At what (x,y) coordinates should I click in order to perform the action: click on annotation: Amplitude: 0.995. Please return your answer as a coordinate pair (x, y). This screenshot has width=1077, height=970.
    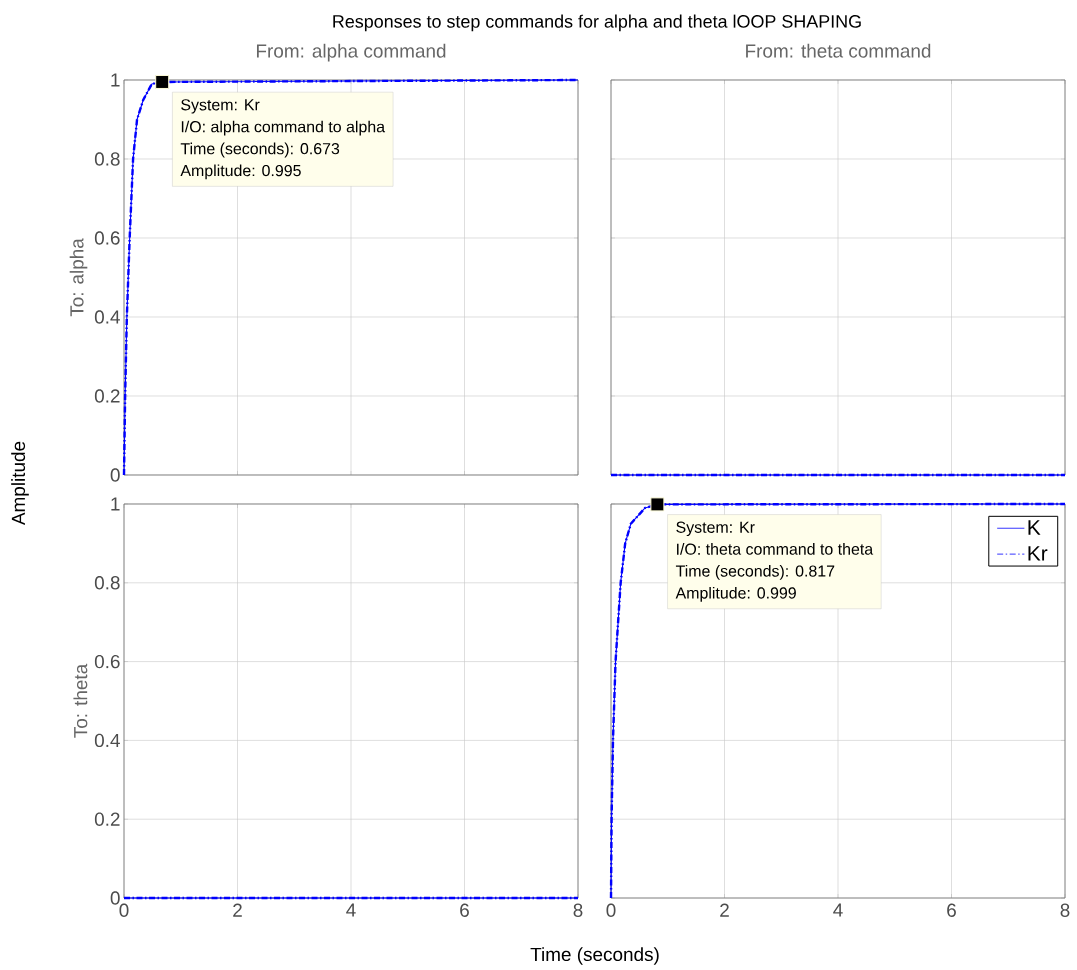
    Looking at the image, I should click on (240, 172).